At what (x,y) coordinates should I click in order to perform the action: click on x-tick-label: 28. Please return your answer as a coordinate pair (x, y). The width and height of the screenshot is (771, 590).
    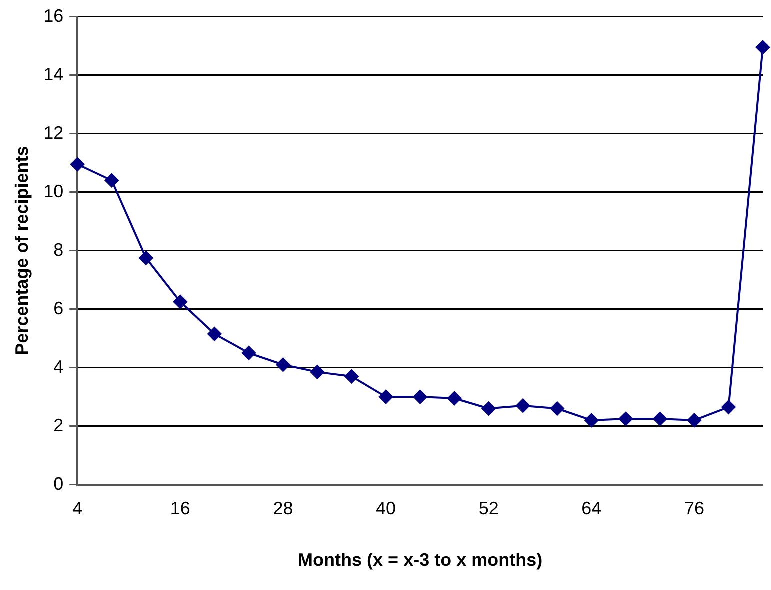
    Looking at the image, I should click on (283, 508).